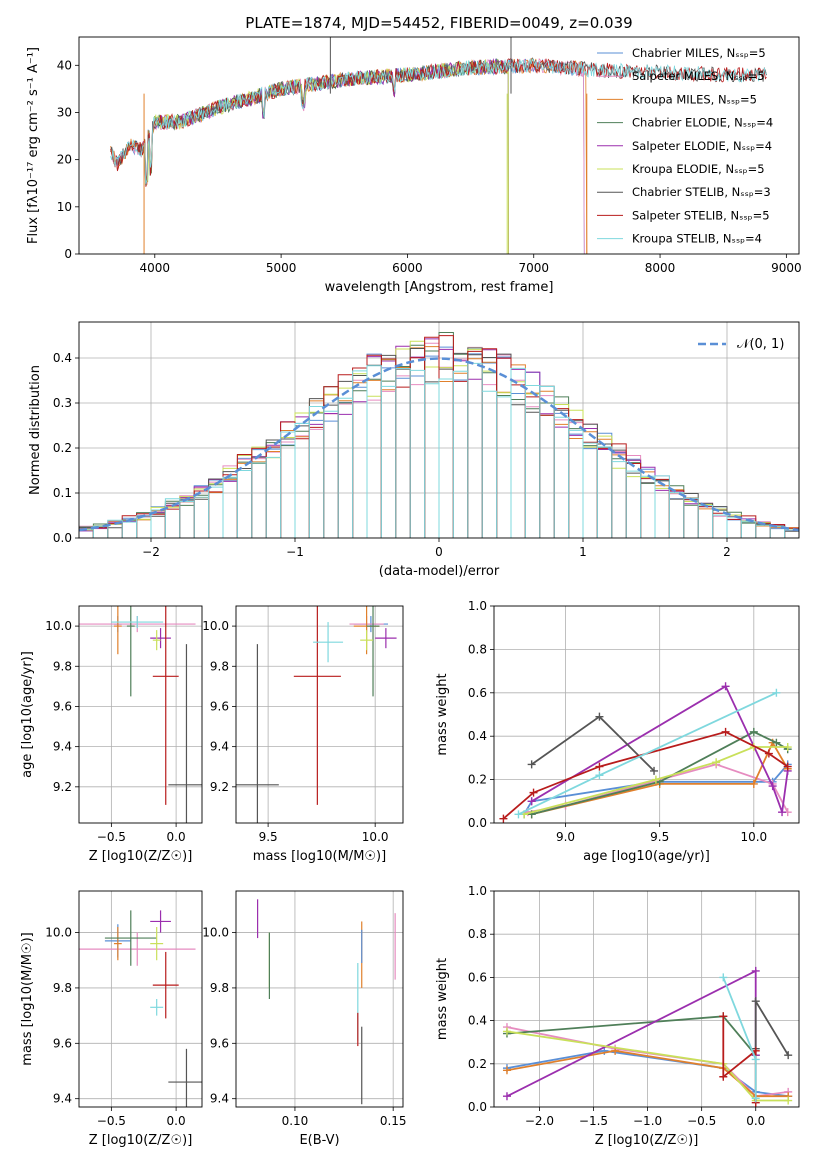  I want to click on y-tick-label: 0.3, so click(62, 403).